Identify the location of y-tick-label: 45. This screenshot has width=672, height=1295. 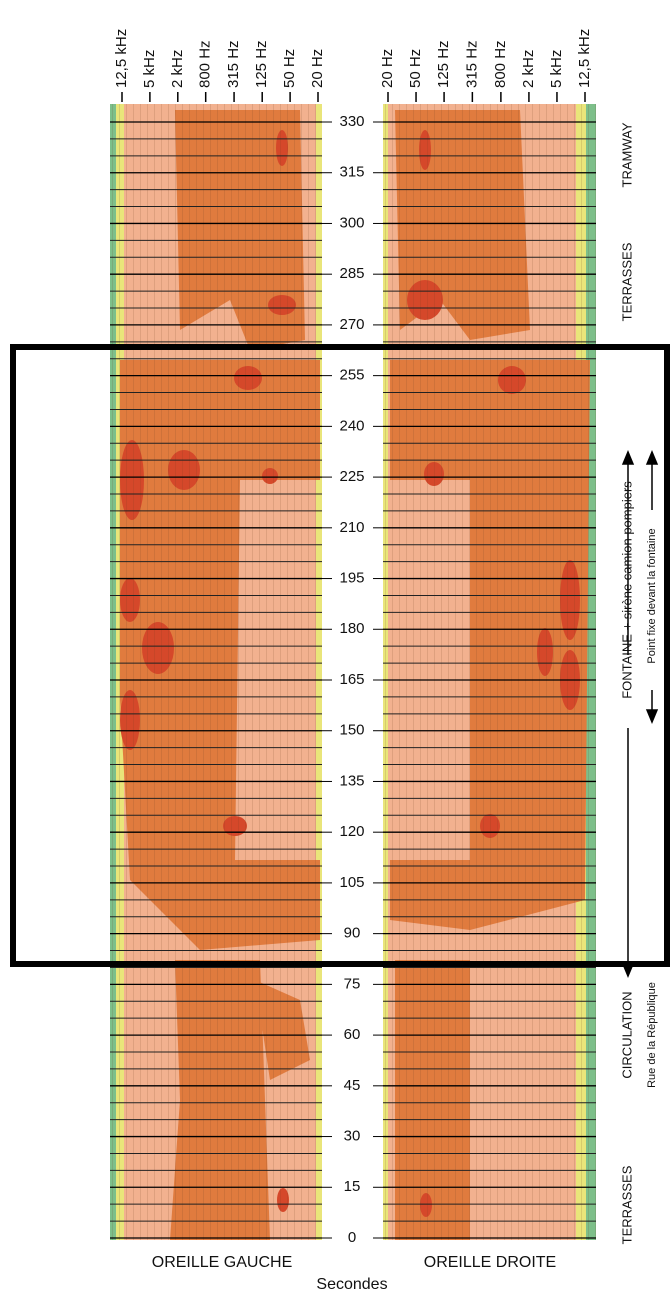
(352, 1085).